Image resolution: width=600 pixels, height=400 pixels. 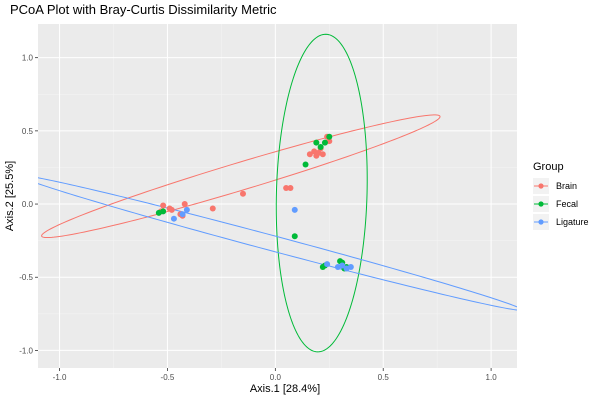 What do you see at coordinates (168, 377) in the screenshot?
I see `x-tick-label: -0.5` at bounding box center [168, 377].